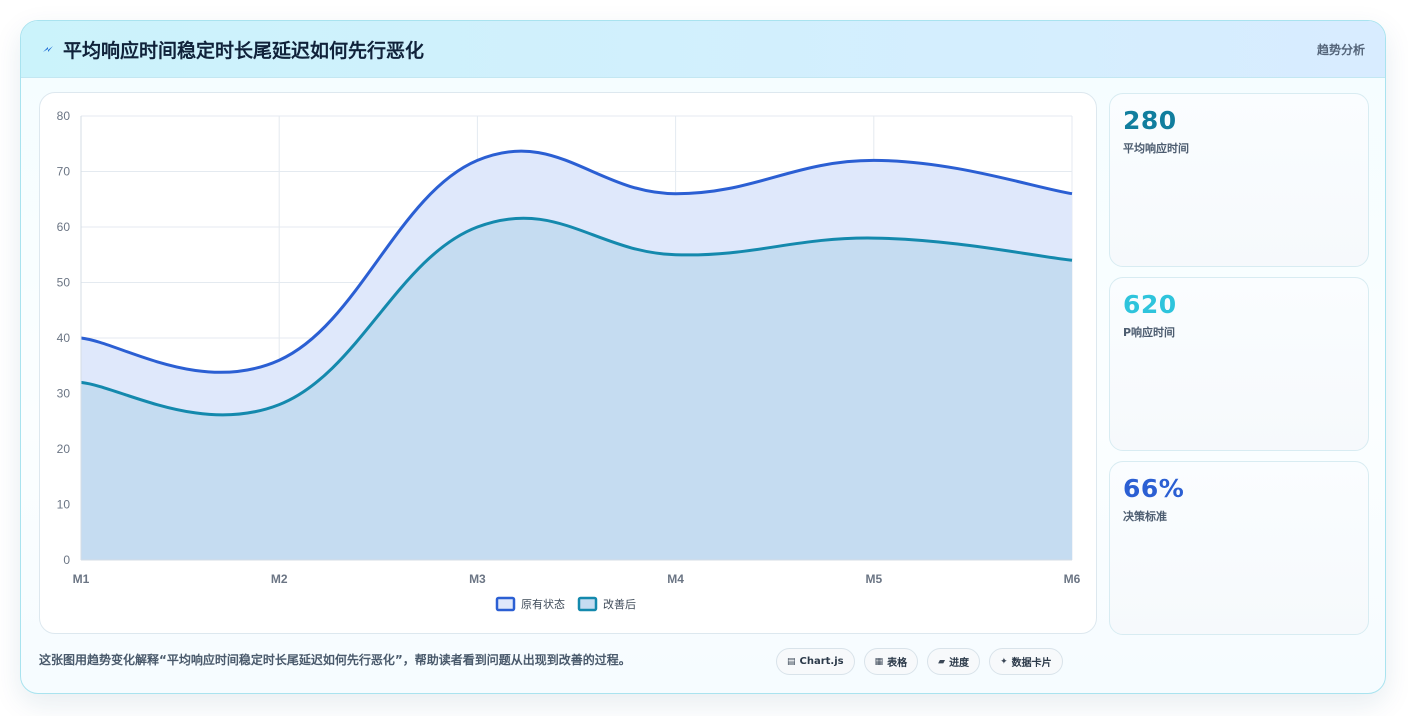 The image size is (1408, 716). What do you see at coordinates (1149, 332) in the screenshot?
I see `stat-label: P响应时间` at bounding box center [1149, 332].